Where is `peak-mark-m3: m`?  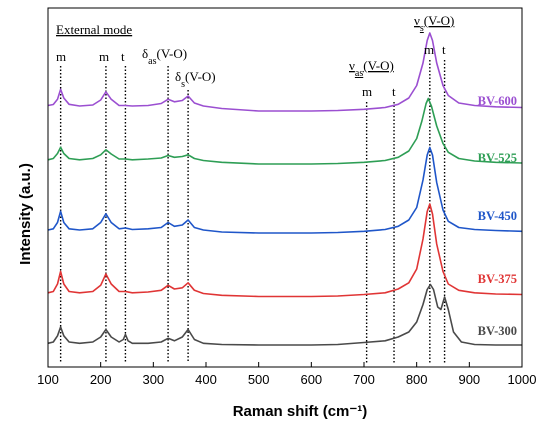
peak-mark-m3: m is located at coordinates (367, 91).